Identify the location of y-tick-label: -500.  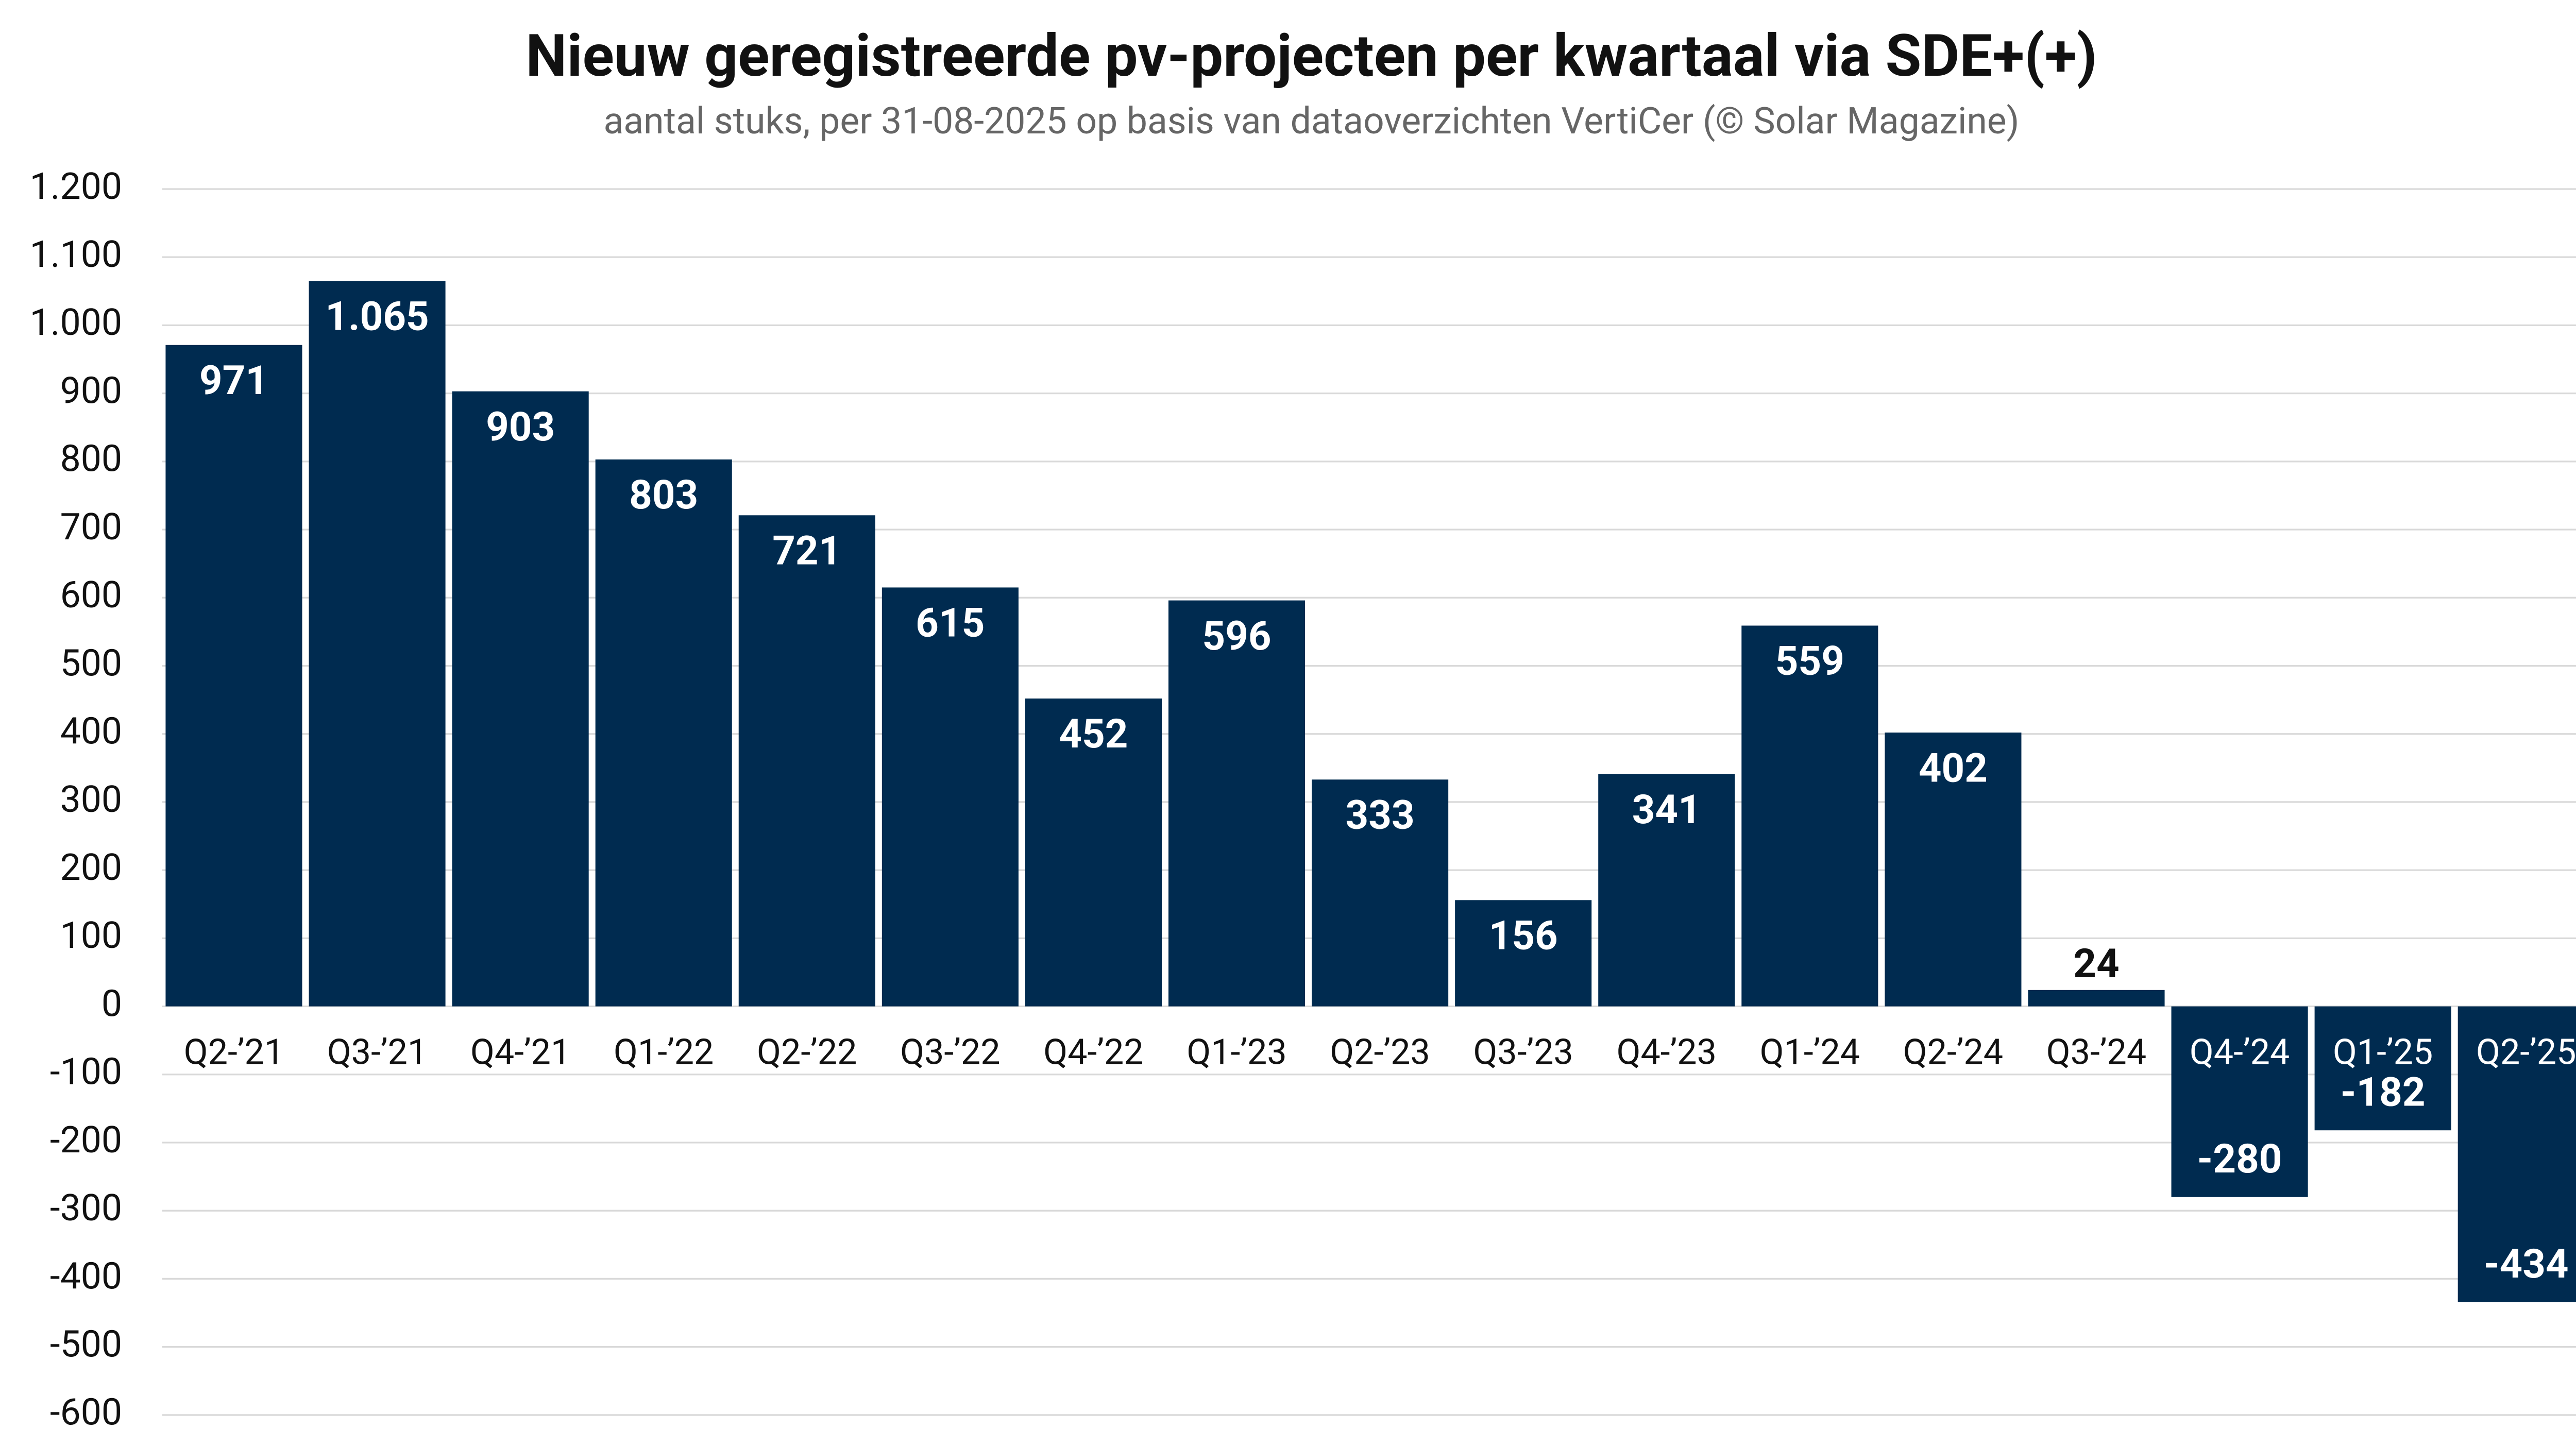
(86, 1344).